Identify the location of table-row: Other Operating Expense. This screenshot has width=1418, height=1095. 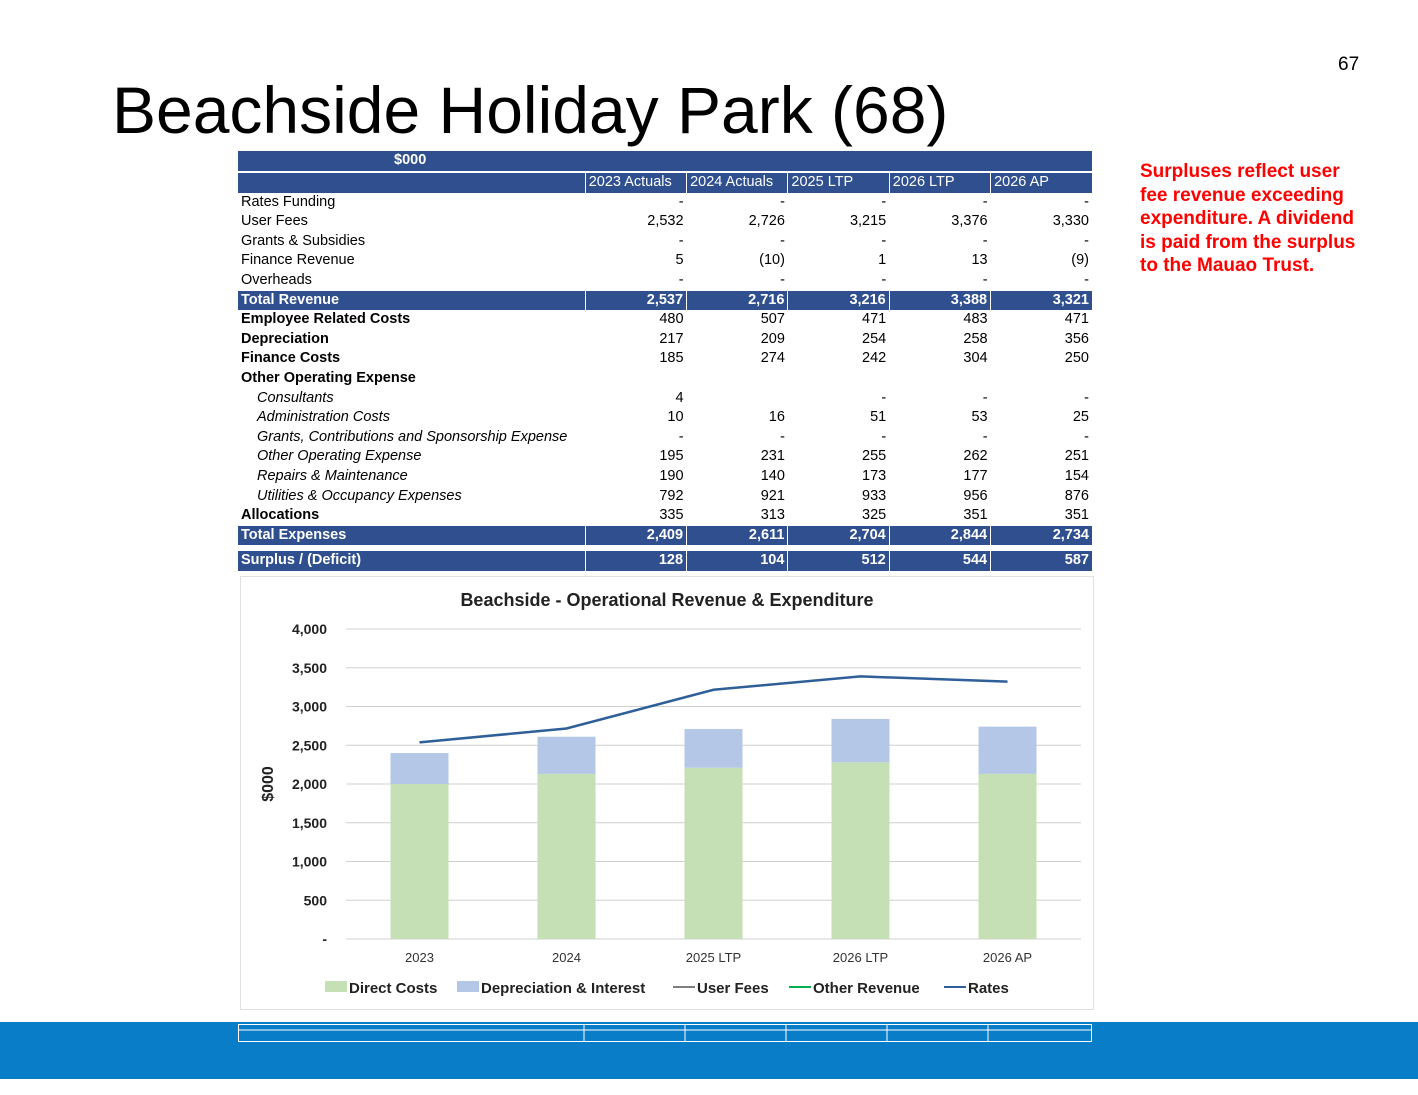
(665, 379).